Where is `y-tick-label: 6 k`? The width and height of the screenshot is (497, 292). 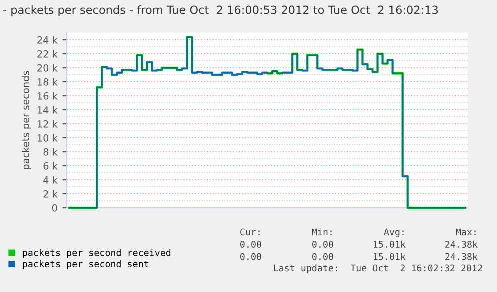
y-tick-label: 6 k is located at coordinates (51, 166).